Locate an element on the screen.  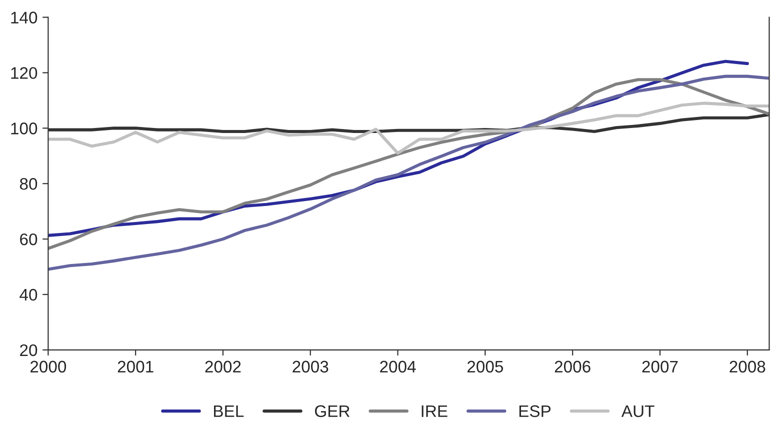
y-tick-label: 60 is located at coordinates (29, 239).